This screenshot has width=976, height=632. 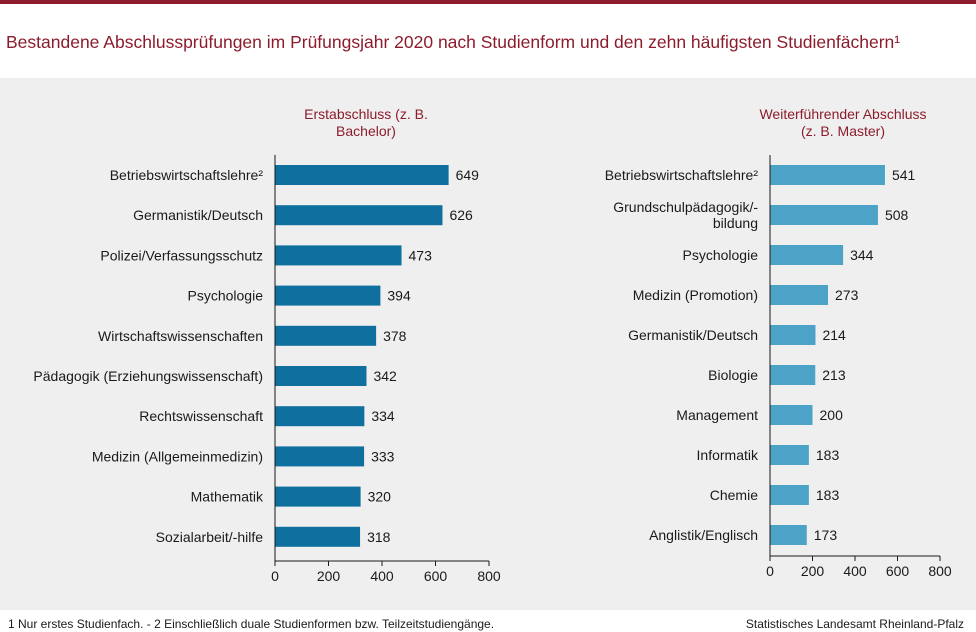 What do you see at coordinates (436, 576) in the screenshot?
I see `x-tick-label: 600` at bounding box center [436, 576].